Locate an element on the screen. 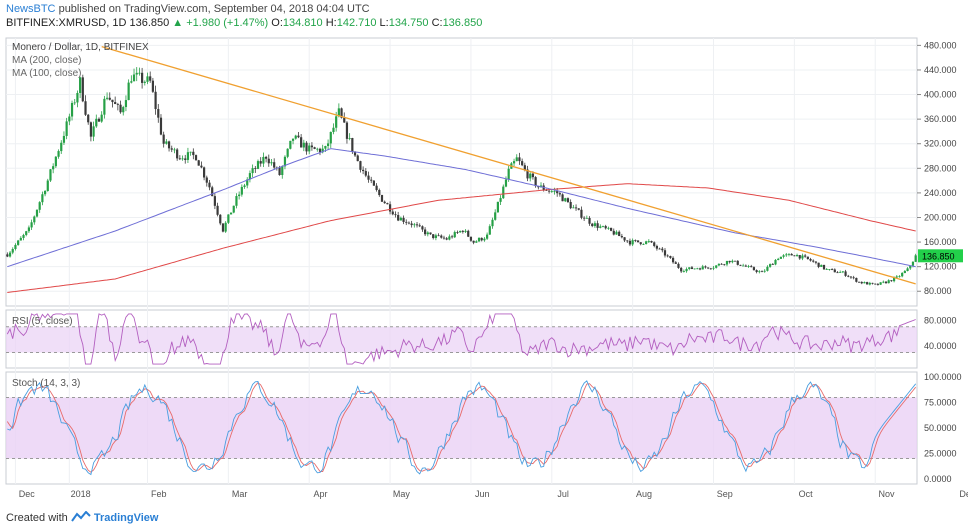  stoch-y-tick-label: 100.0000 is located at coordinates (943, 377).